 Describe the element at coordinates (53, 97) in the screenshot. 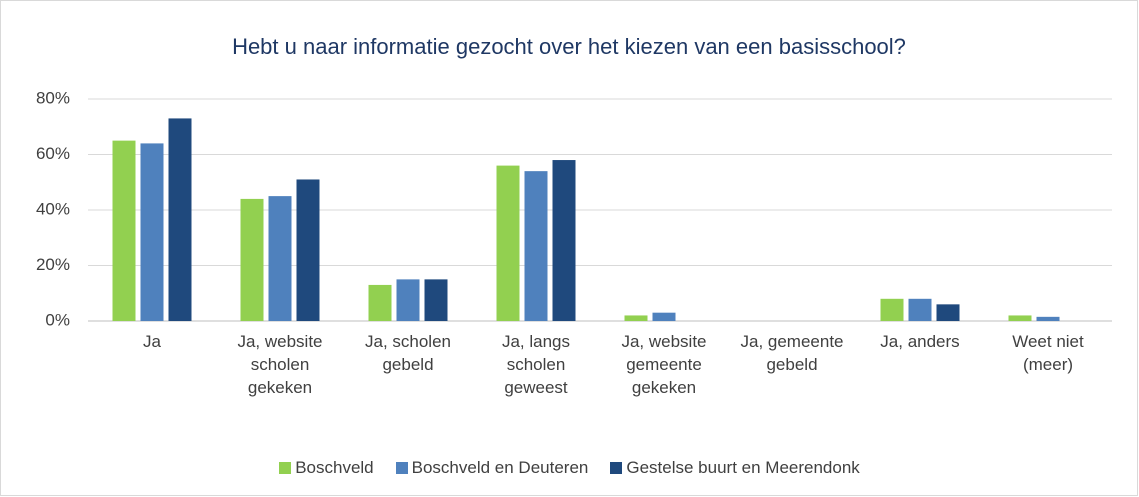

I see `y-tick-label: 80%` at that location.